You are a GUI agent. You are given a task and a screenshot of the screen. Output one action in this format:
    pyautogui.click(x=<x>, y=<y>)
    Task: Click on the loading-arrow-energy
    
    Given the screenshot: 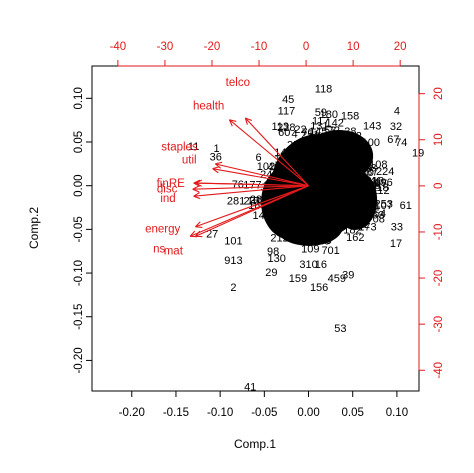 What is the action you would take?
    pyautogui.click(x=252, y=206)
    